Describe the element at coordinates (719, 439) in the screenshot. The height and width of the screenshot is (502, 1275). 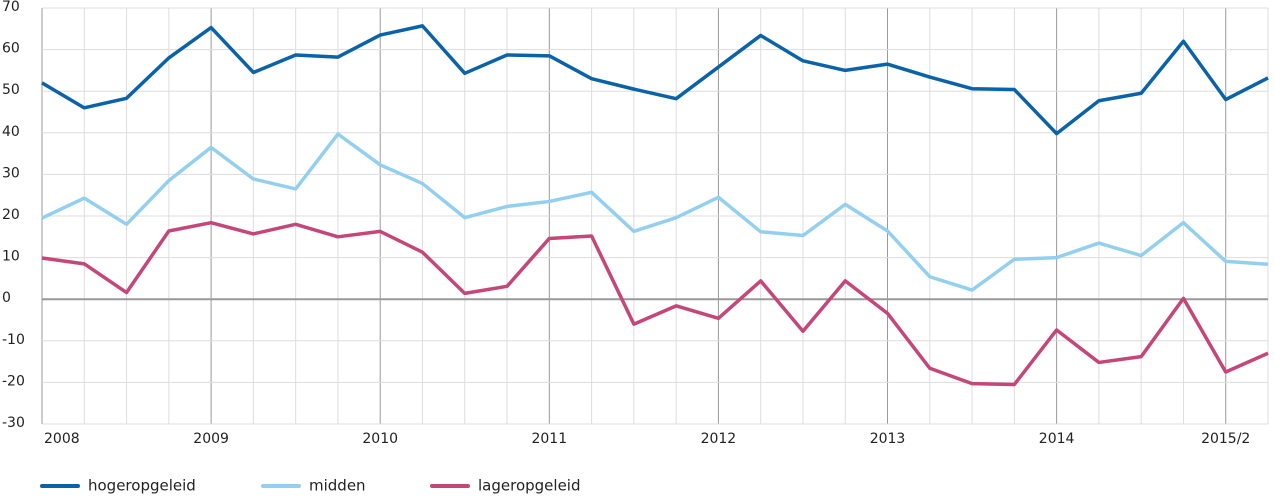
I see `x-tick-label: 2012` at that location.